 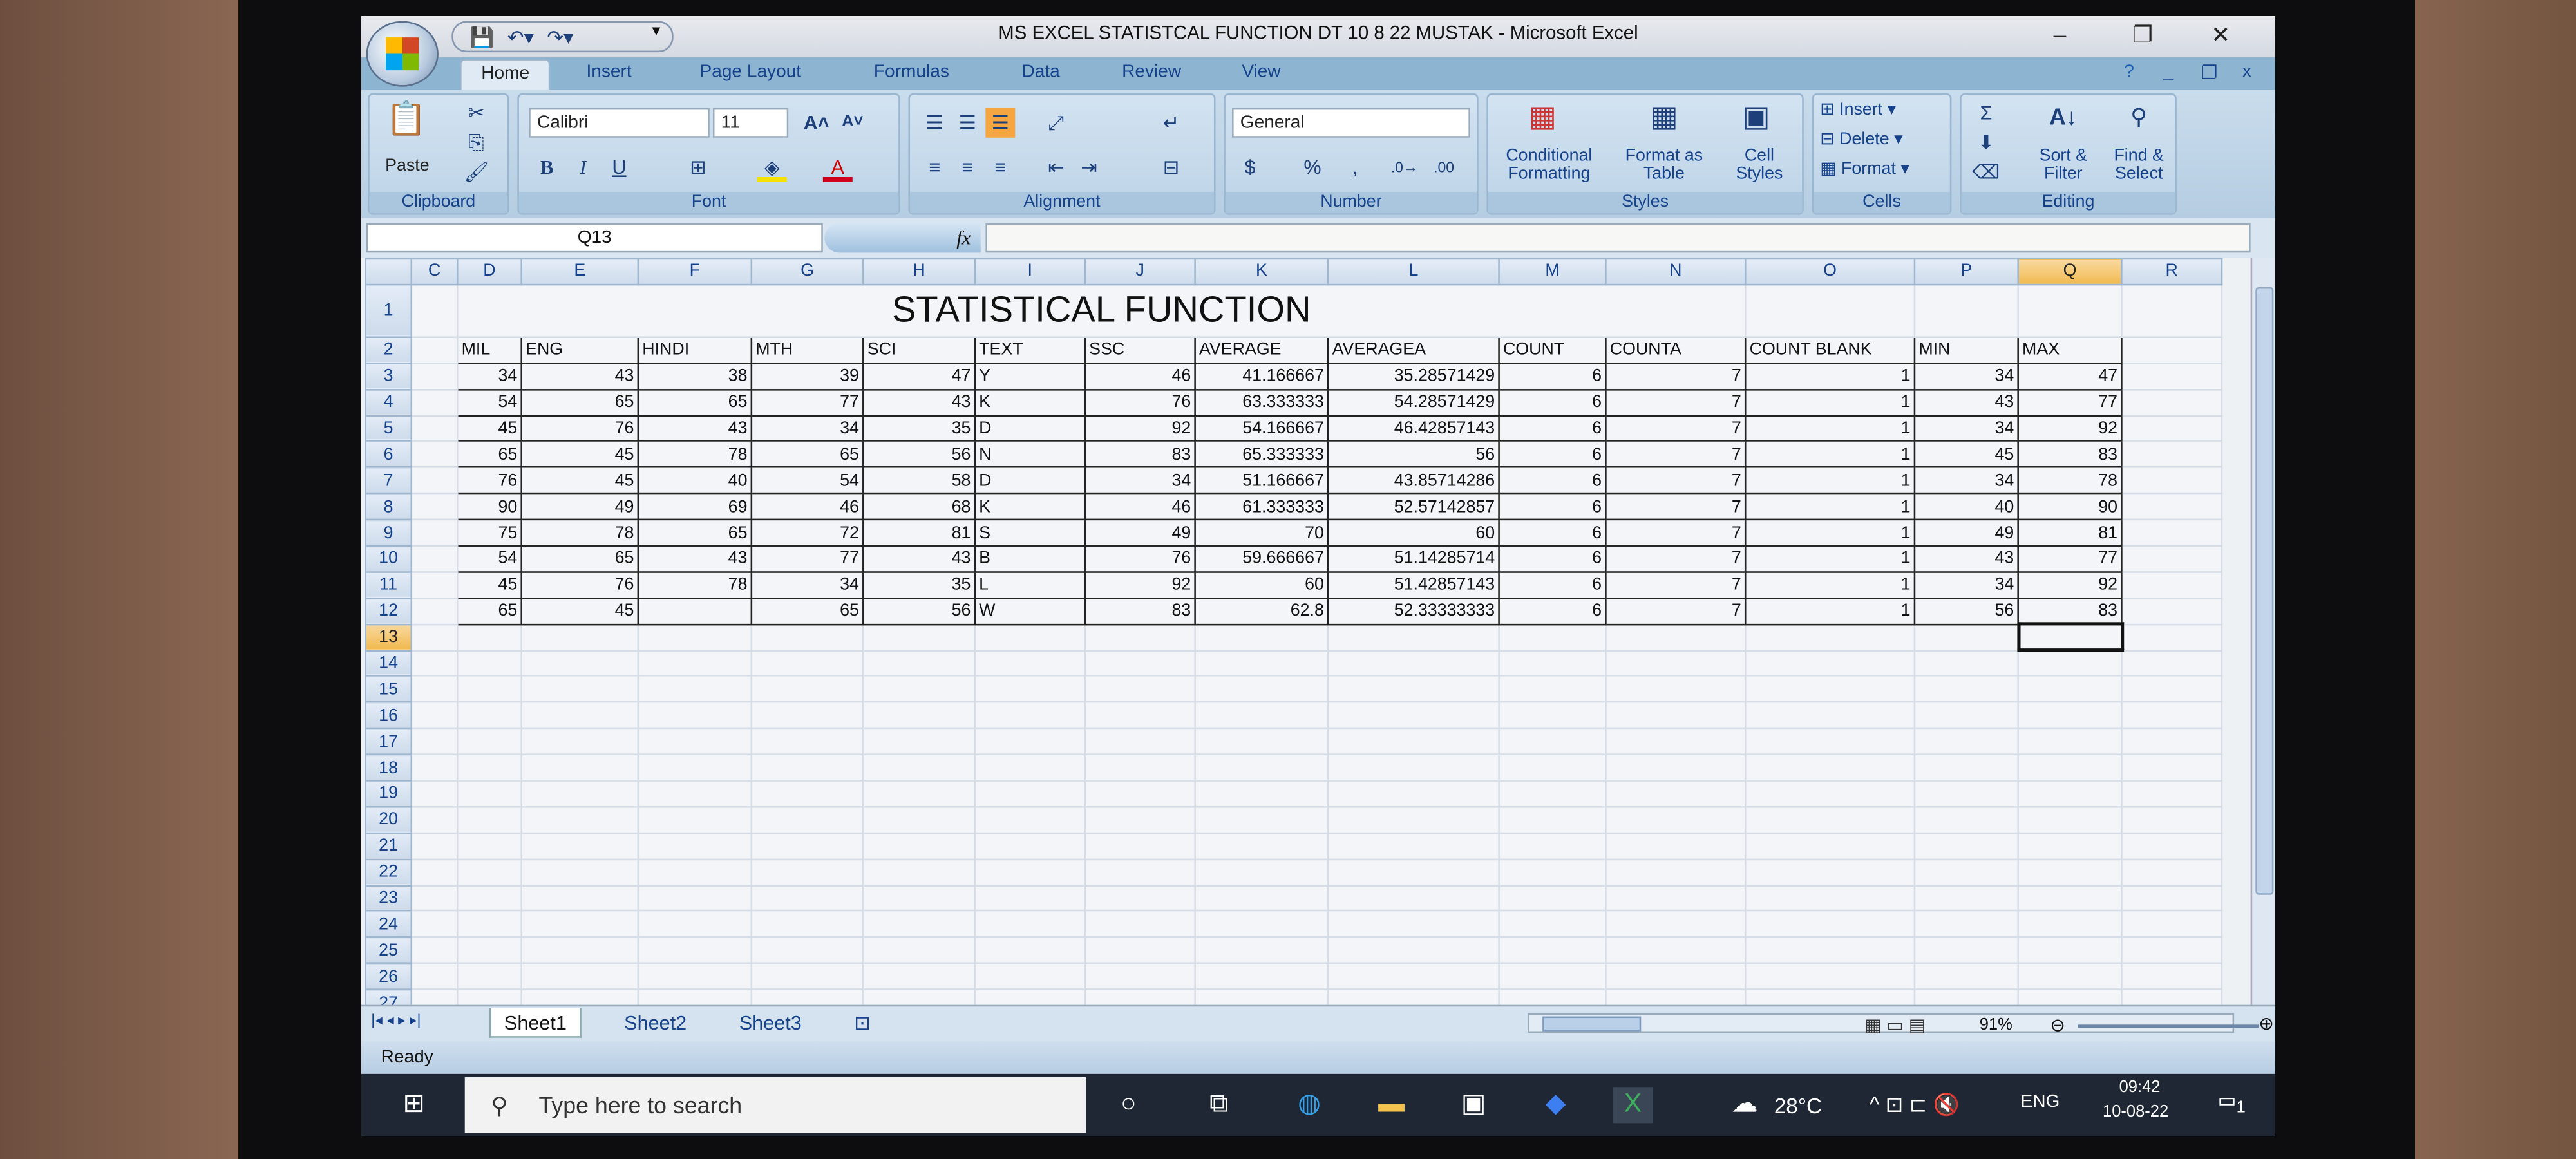 I want to click on row-header-22: 22, so click(x=389, y=872).